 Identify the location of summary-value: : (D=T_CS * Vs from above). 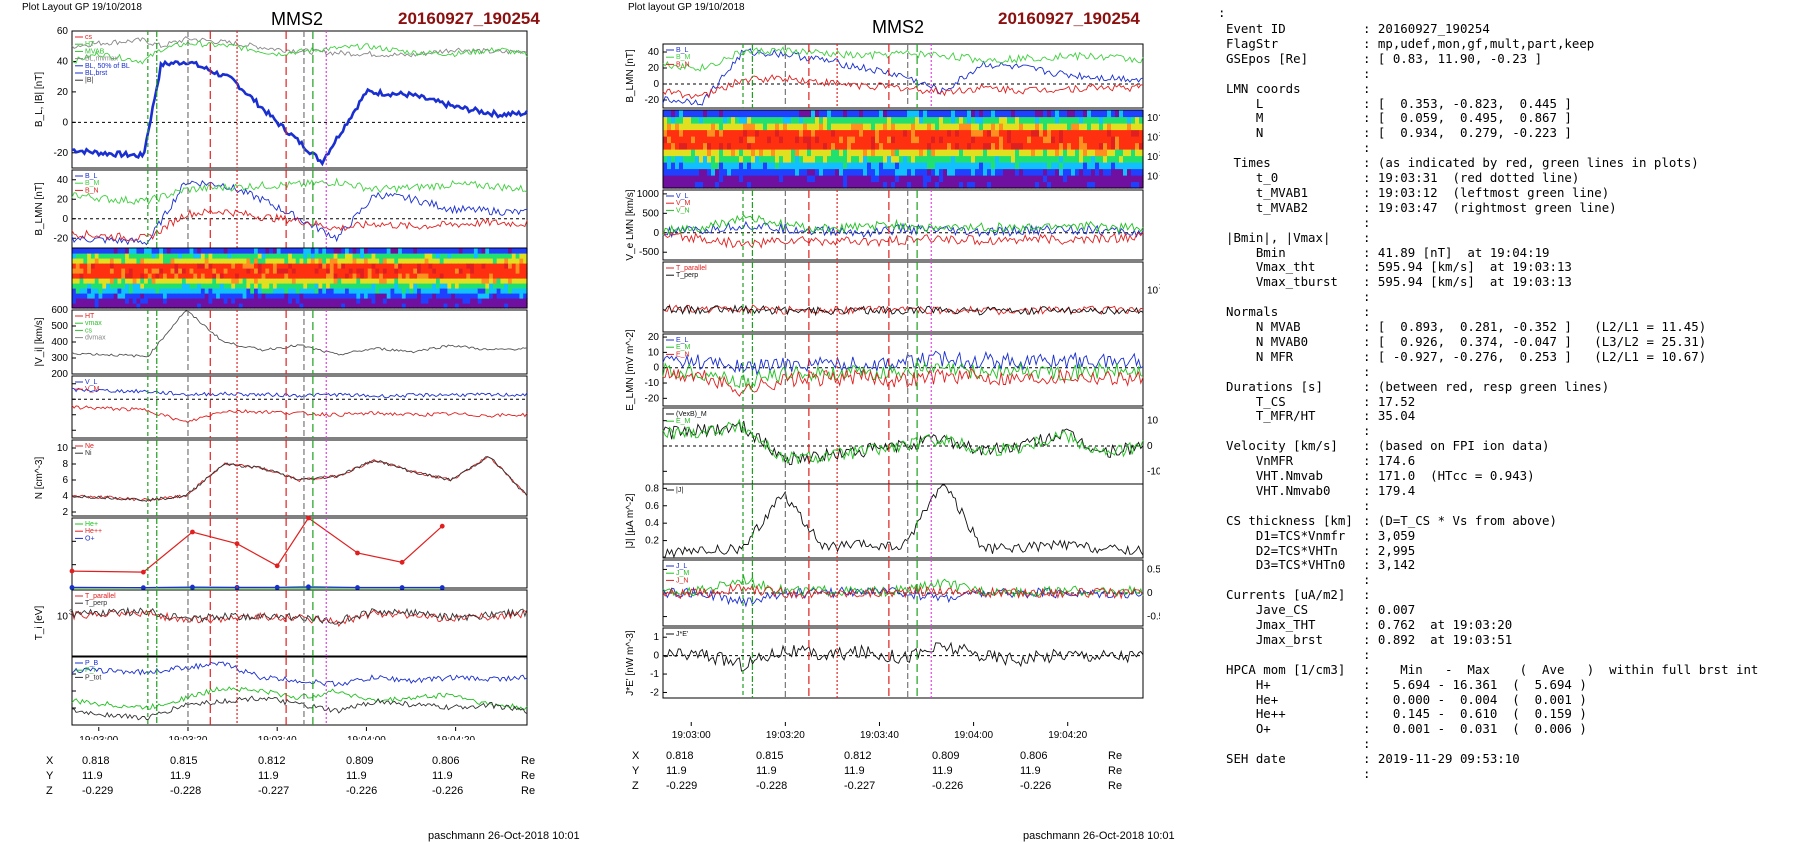
(1460, 520).